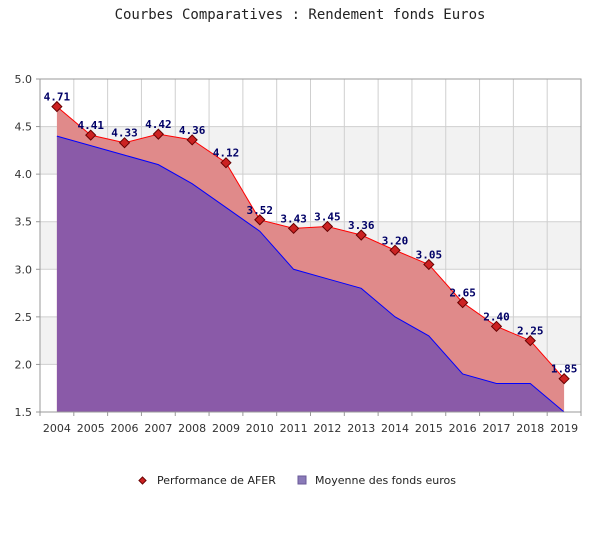 This screenshot has width=601, height=550. I want to click on afer-data-label: 4.71, so click(57, 97).